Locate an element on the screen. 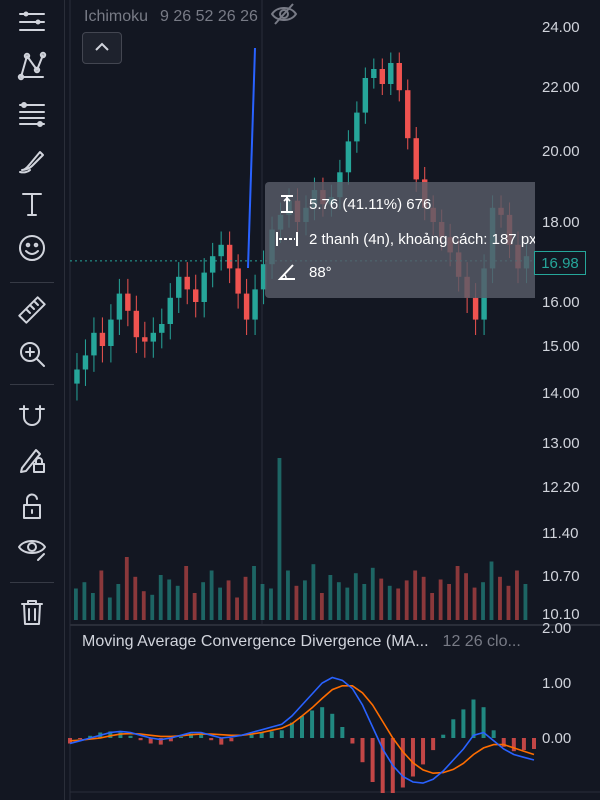 The height and width of the screenshot is (800, 600). tool-remove is located at coordinates (32, 614).